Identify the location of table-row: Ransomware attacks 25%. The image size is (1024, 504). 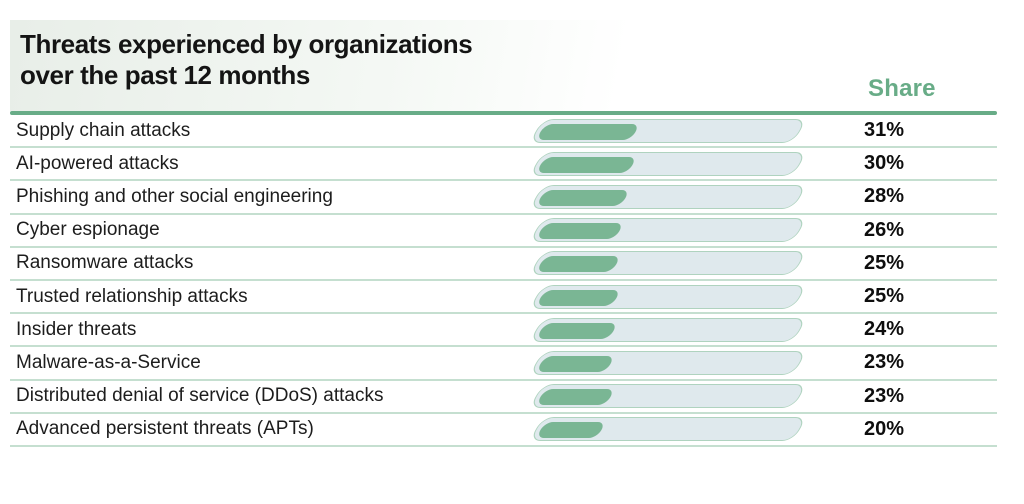
(503, 264).